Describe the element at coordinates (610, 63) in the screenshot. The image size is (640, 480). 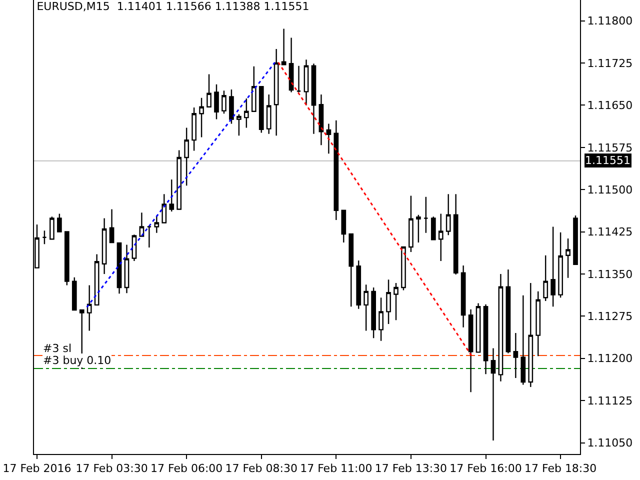
I see `y-tick-label: 1.11725` at that location.